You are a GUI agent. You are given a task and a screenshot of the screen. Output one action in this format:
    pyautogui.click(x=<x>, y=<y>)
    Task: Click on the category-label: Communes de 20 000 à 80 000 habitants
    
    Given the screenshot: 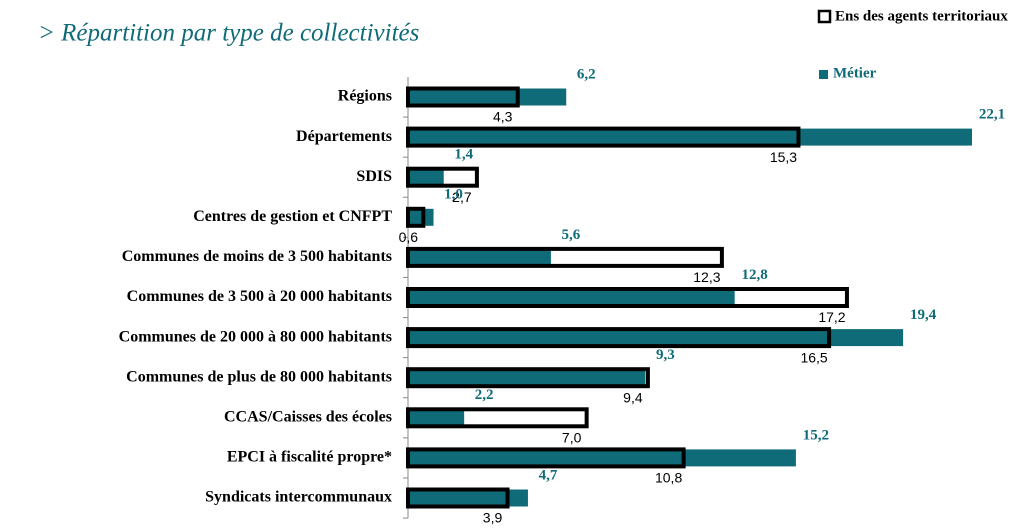 What is the action you would take?
    pyautogui.click(x=255, y=336)
    